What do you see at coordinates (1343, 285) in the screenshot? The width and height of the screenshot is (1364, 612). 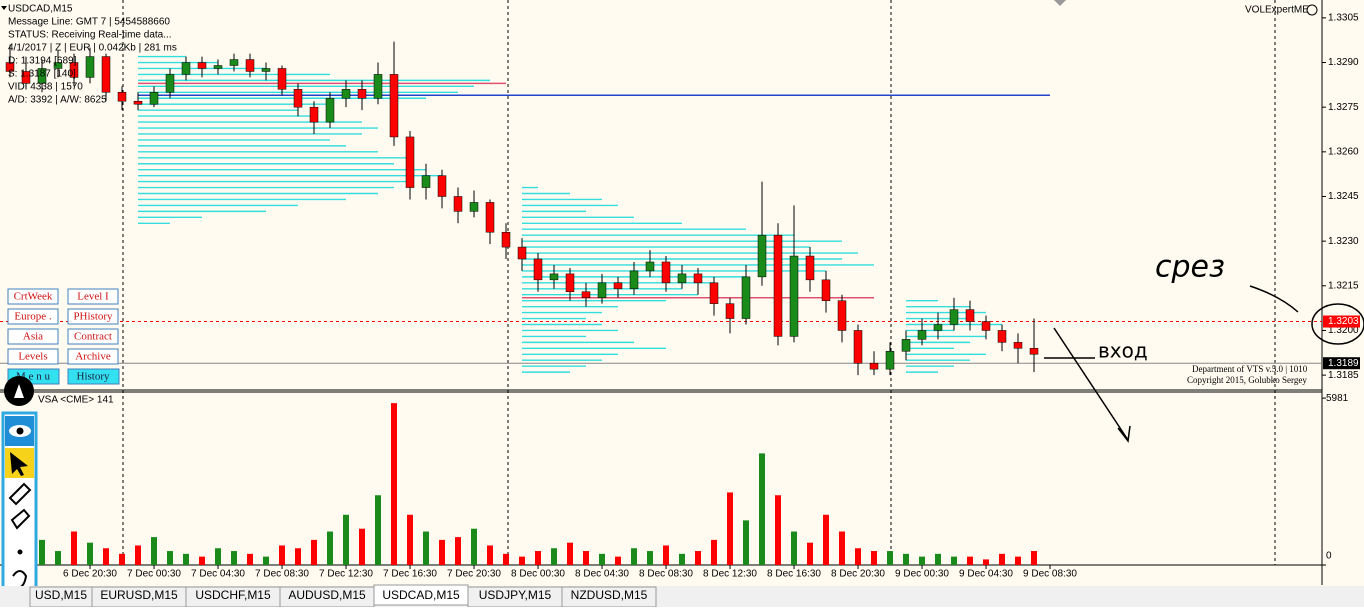 I see `y-tick-label: 1.3215` at bounding box center [1343, 285].